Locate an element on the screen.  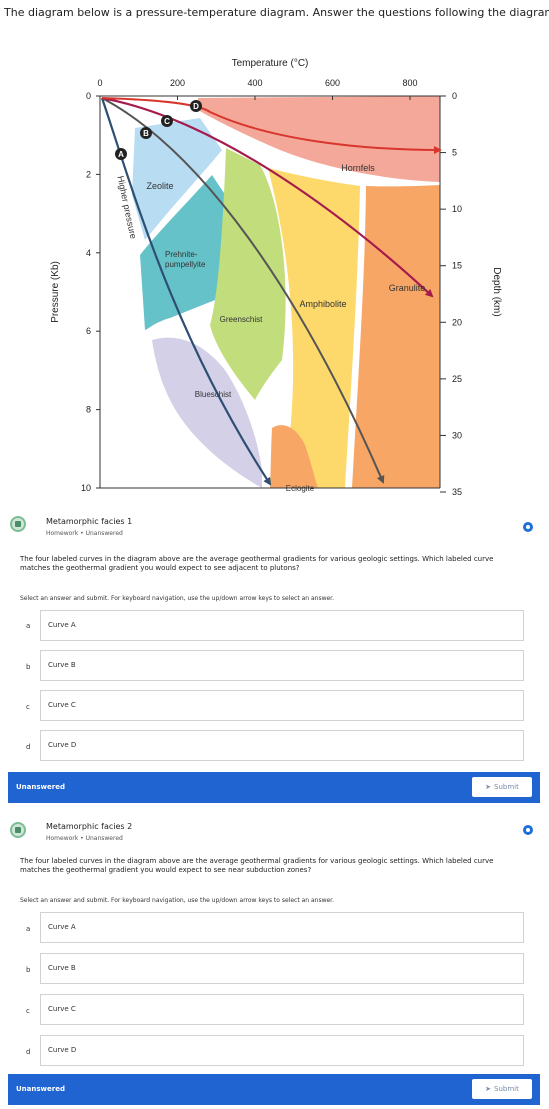
right-tick-label: 35 is located at coordinates (457, 492).